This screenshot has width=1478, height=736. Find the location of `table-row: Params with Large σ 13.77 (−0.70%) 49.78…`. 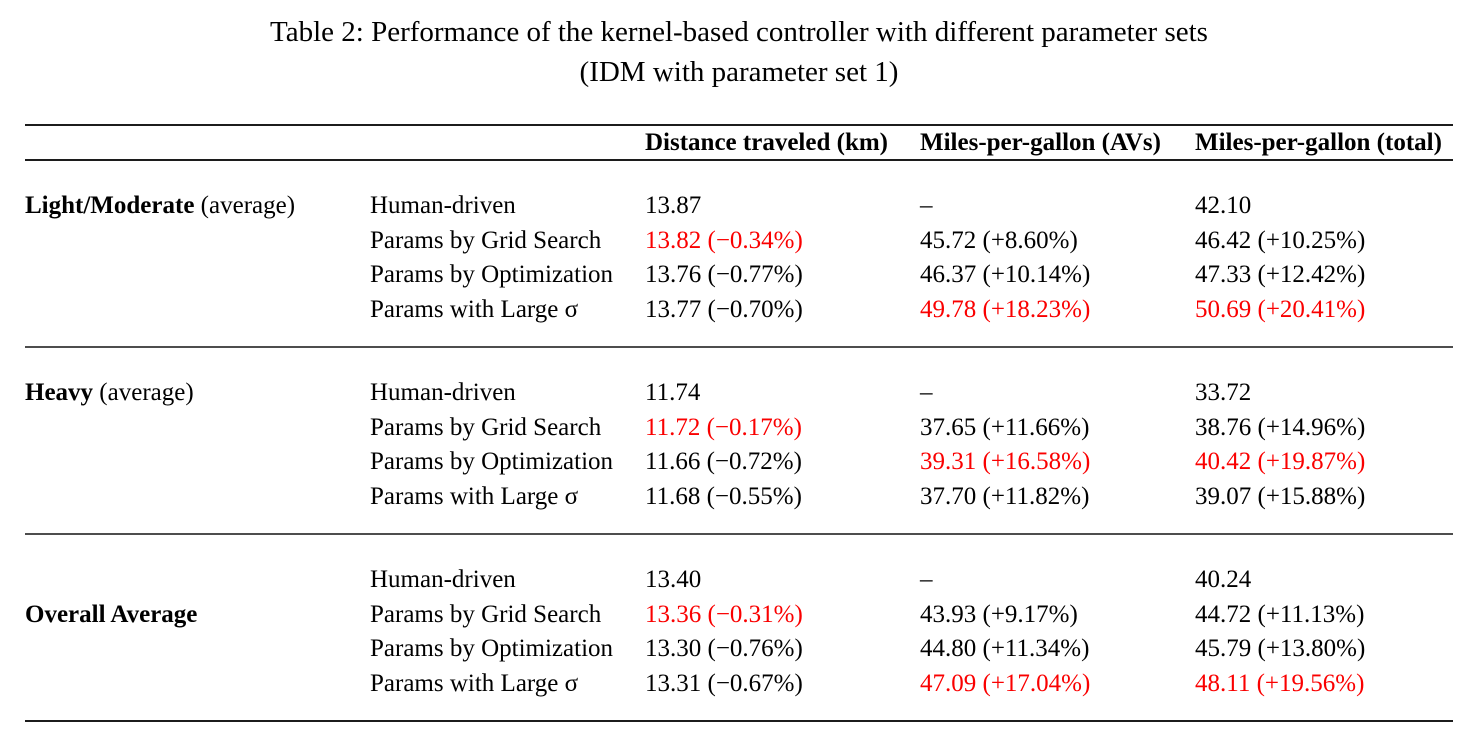

table-row: Params with Large σ 13.77 (−0.70%) 49.78… is located at coordinates (739, 310).